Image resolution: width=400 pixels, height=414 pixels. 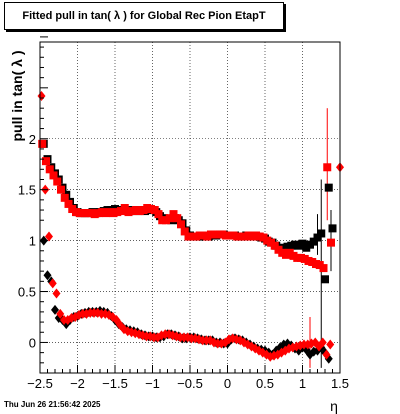 I want to click on x-axis-label: η, so click(x=334, y=406).